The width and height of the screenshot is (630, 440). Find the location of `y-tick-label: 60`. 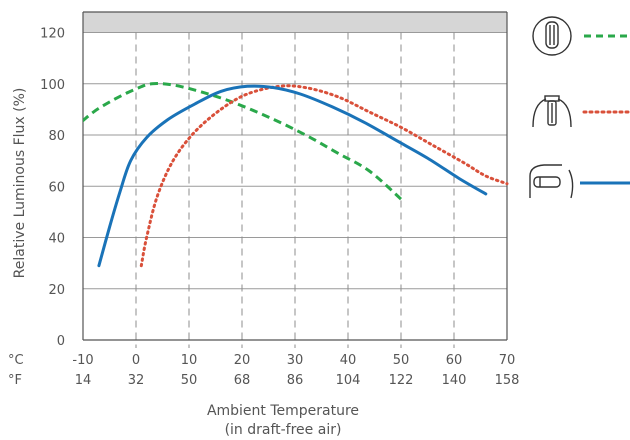

y-tick-label: 60 is located at coordinates (56, 187).